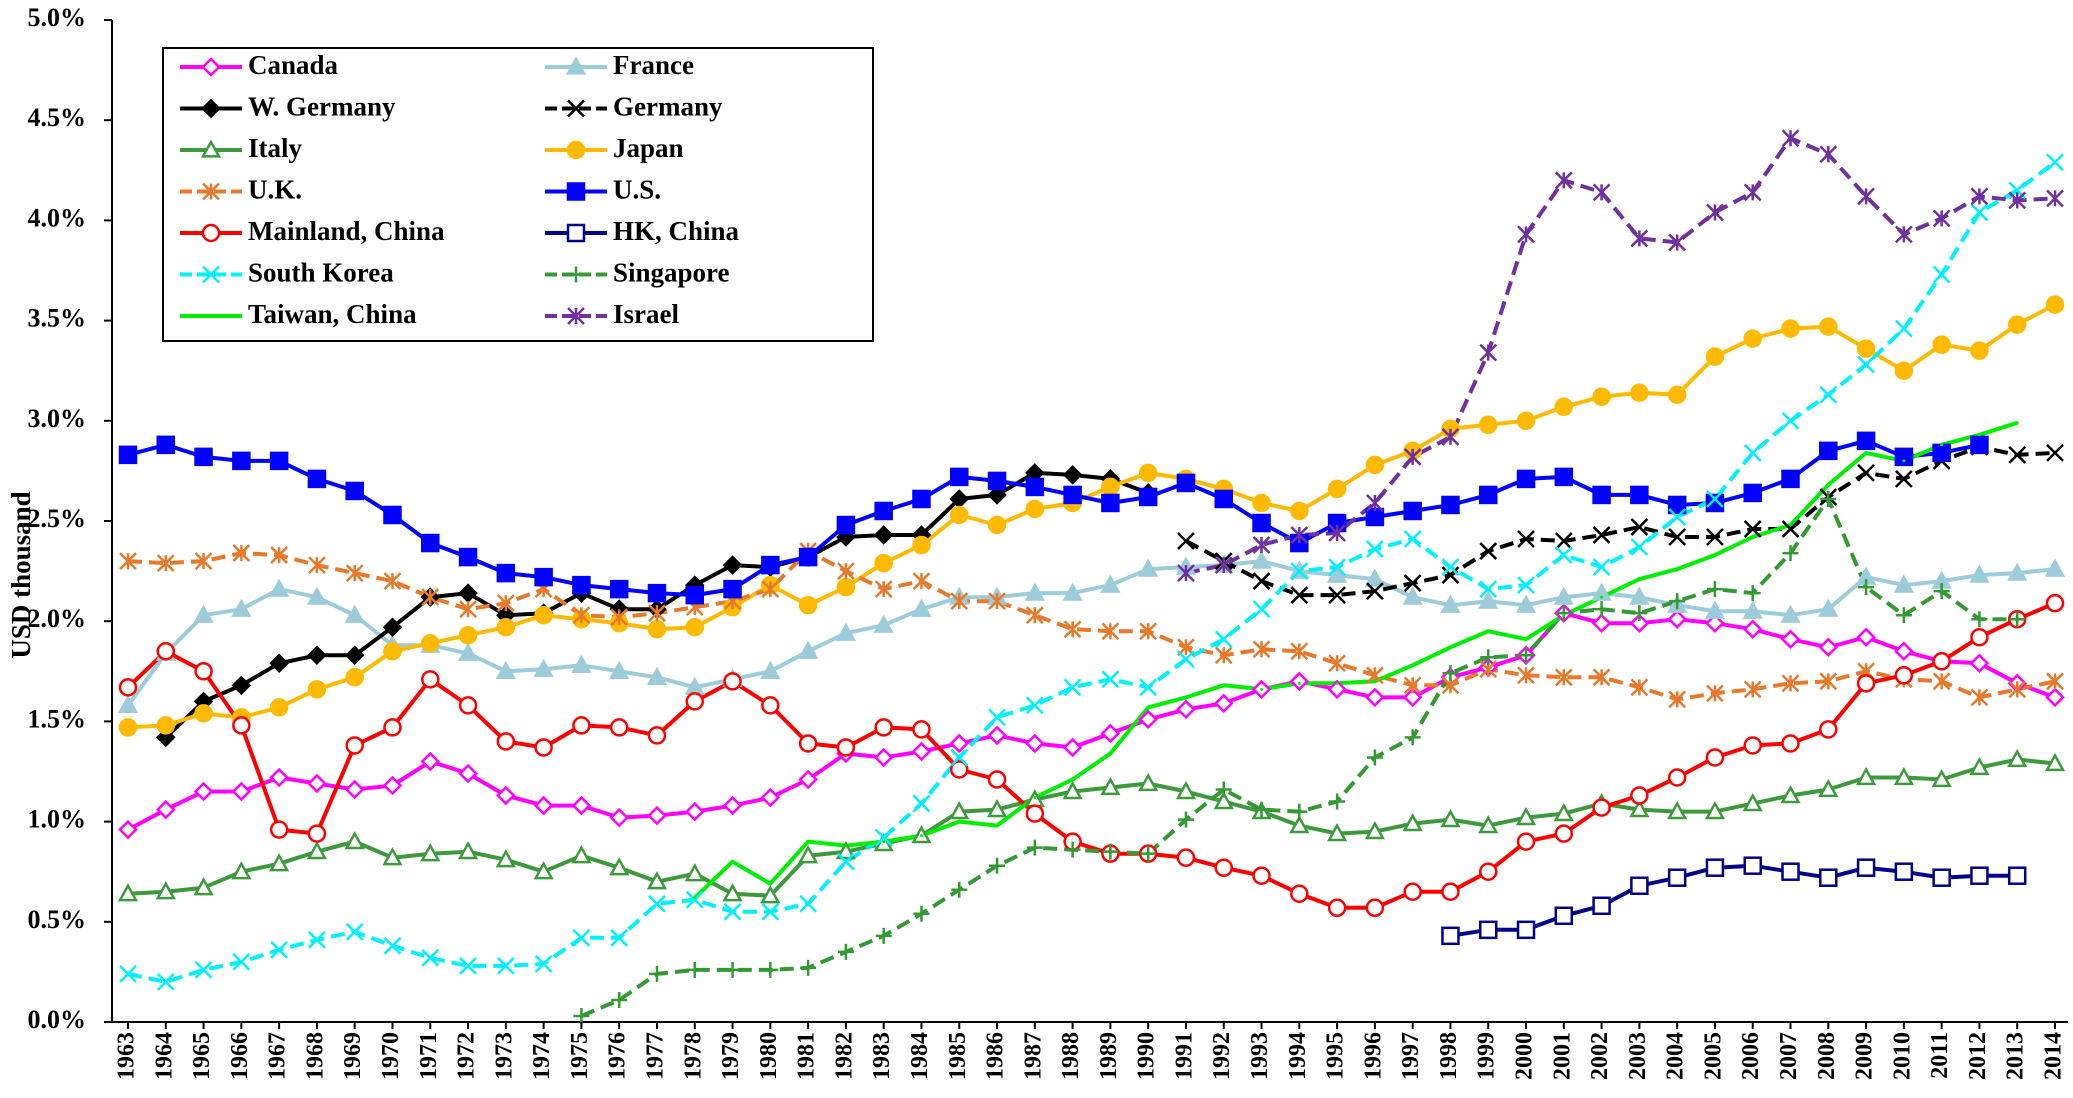 This screenshot has width=2073, height=1098. I want to click on x-tick-label: 1972, so click(467, 1056).